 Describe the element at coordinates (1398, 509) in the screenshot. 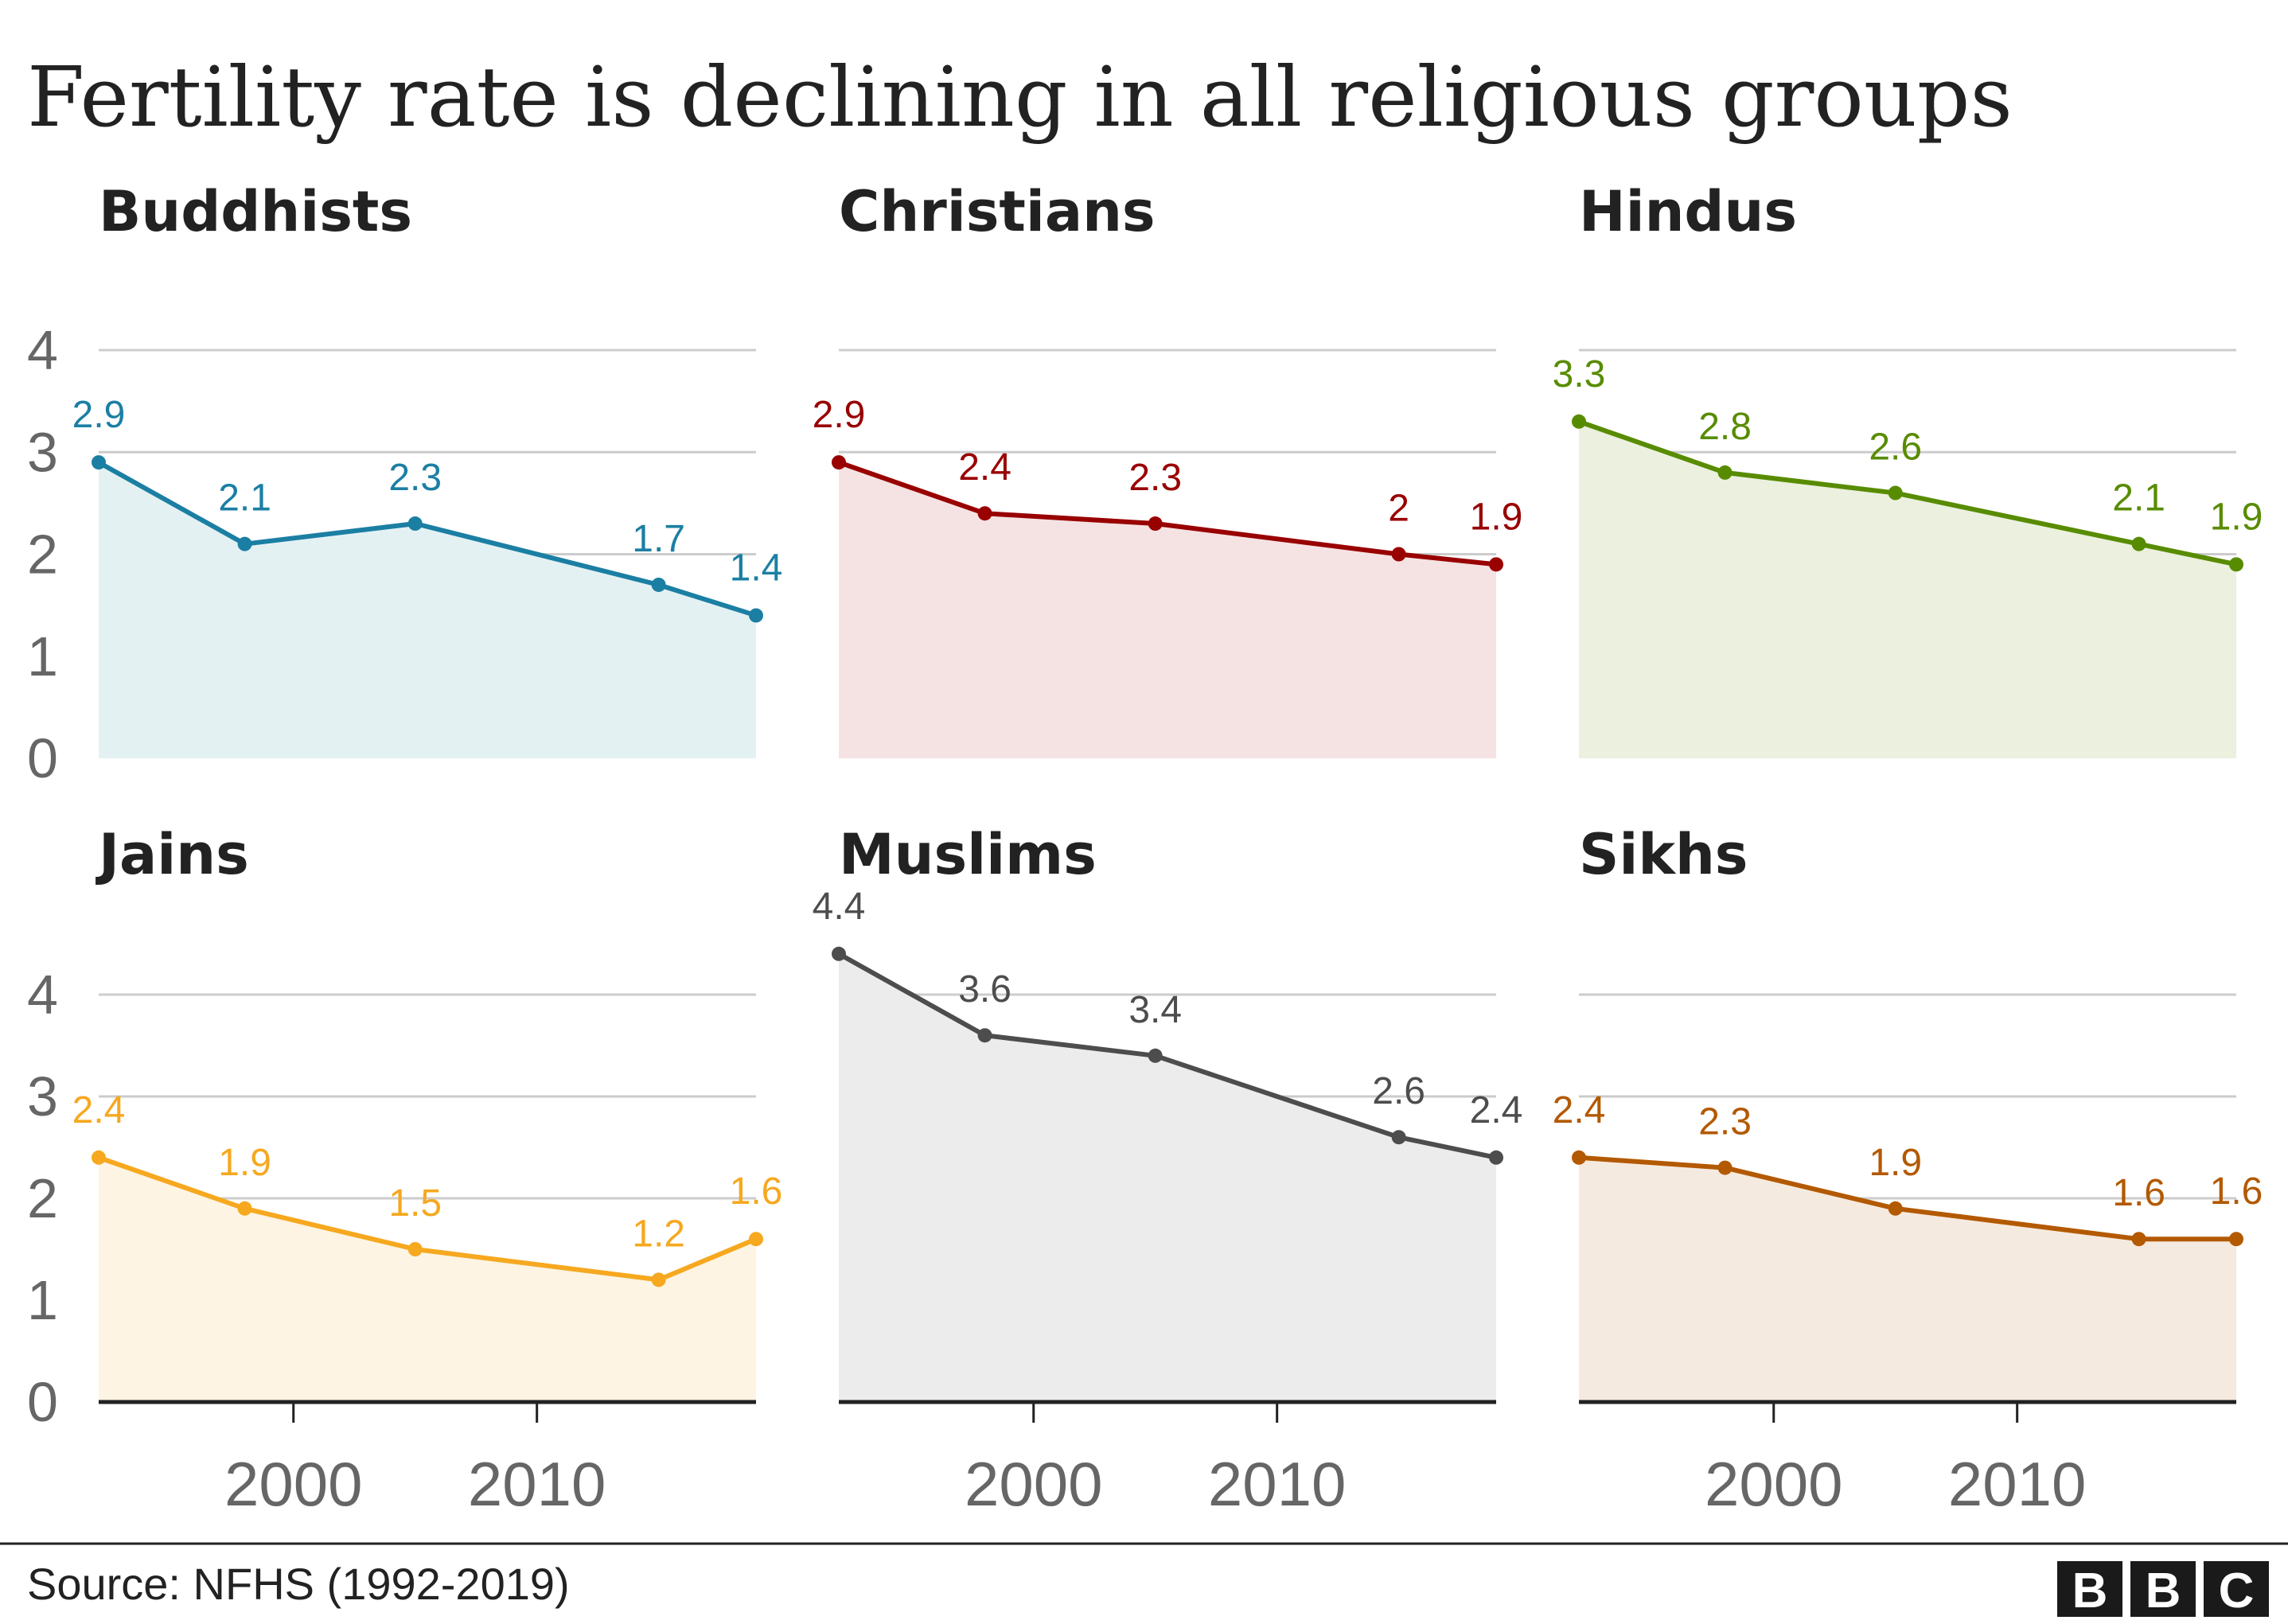

I see `data-label: 2` at that location.